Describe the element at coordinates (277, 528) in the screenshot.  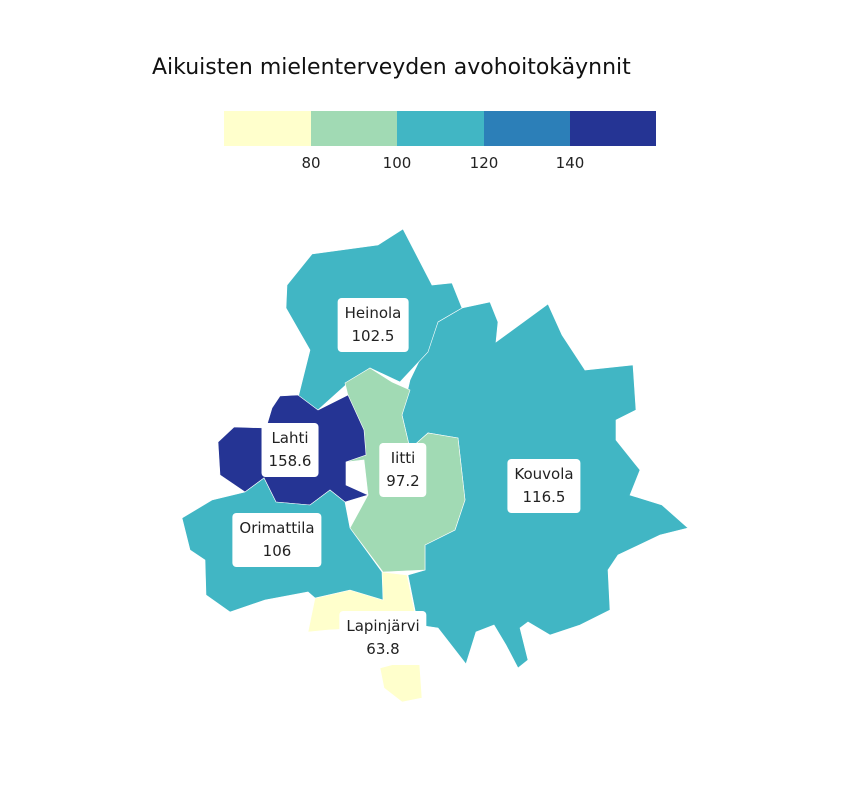
I see `label-orimattila-name: Orimattila` at that location.